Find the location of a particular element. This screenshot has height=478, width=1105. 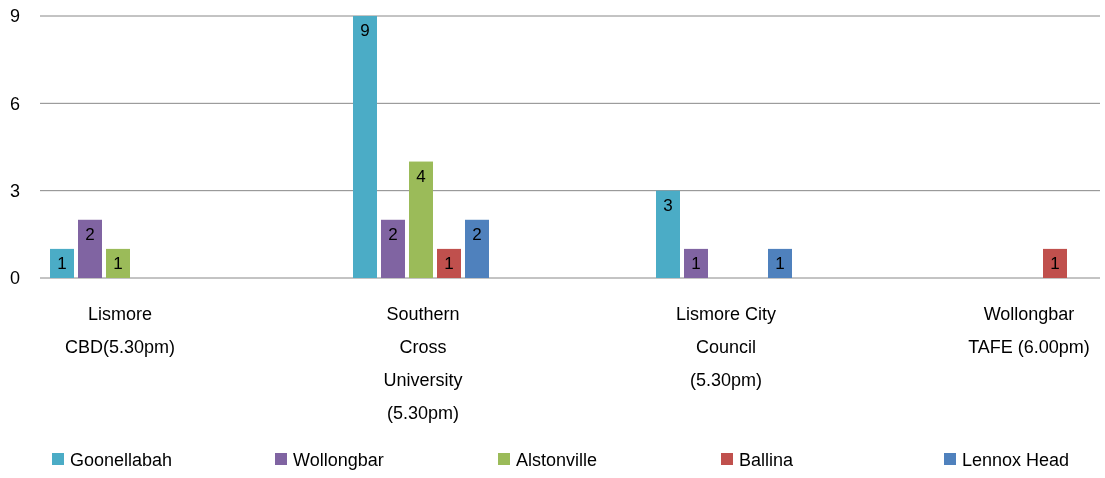

legend-label: Lennox Head is located at coordinates (1016, 460).